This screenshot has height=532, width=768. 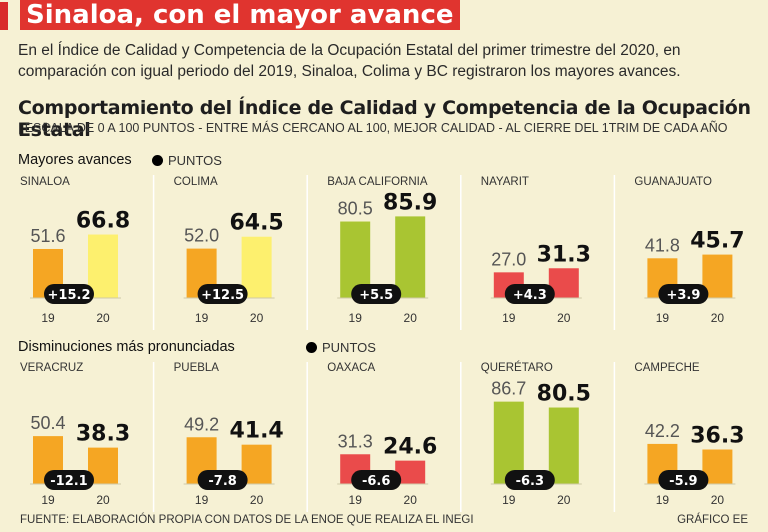 I want to click on losses-legend-label: PUNTOS, so click(x=349, y=347).